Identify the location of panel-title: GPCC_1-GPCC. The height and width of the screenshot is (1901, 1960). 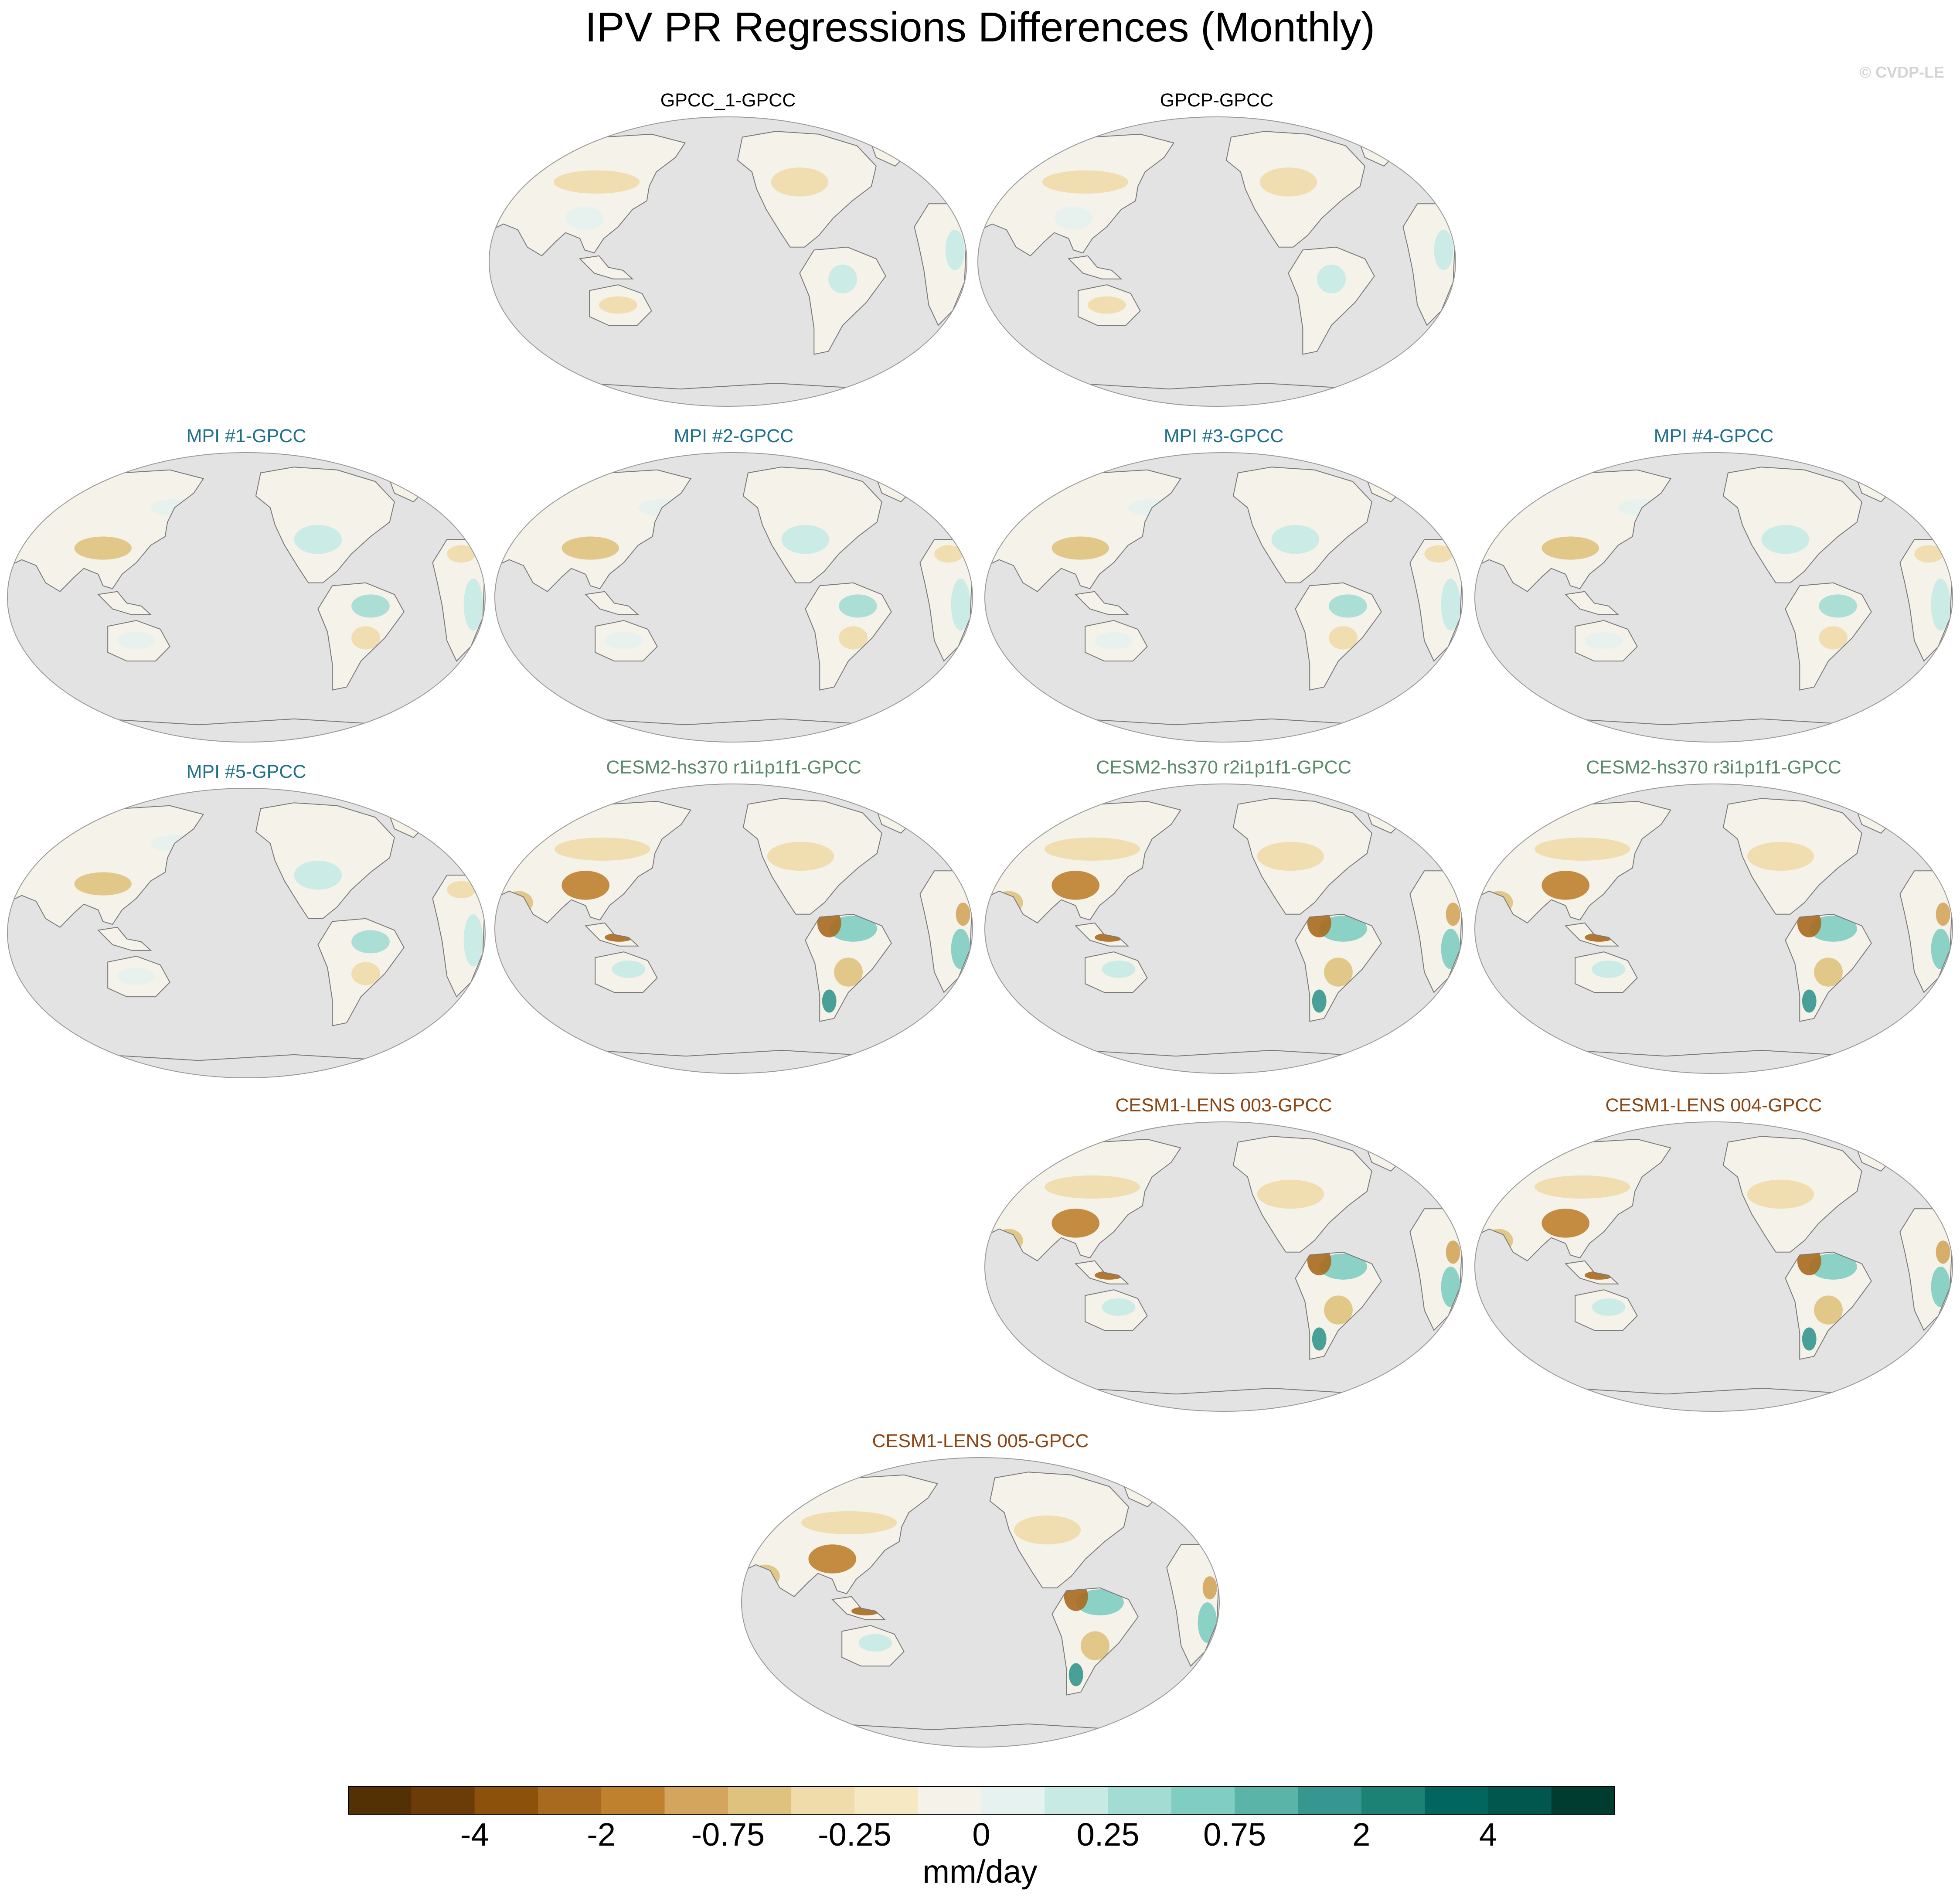
(728, 100).